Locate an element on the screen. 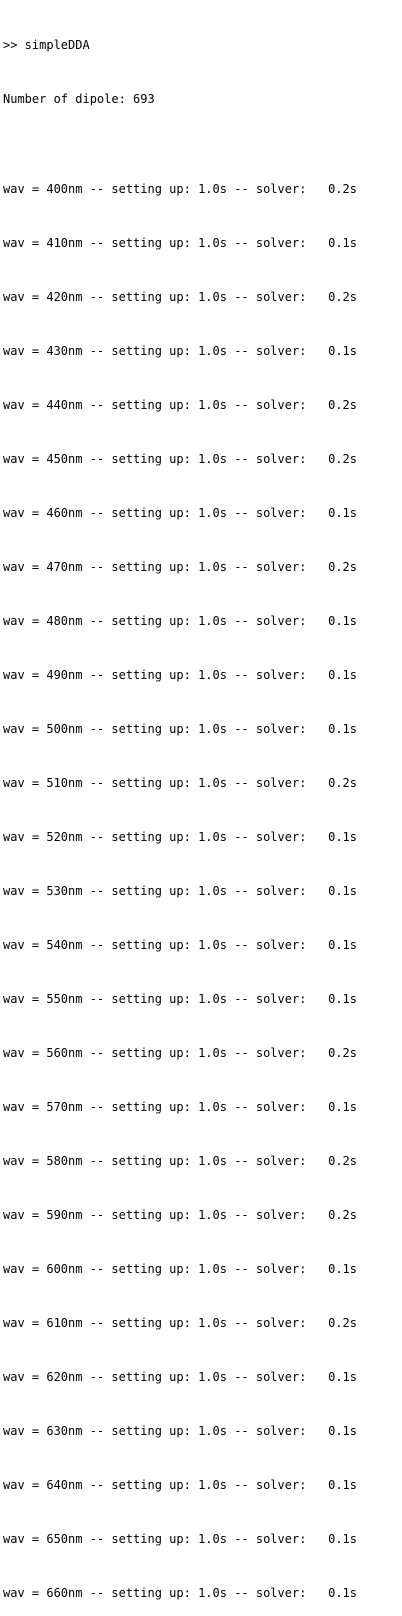  dipole-count-line: Number of dipole: 693 is located at coordinates (79, 99).